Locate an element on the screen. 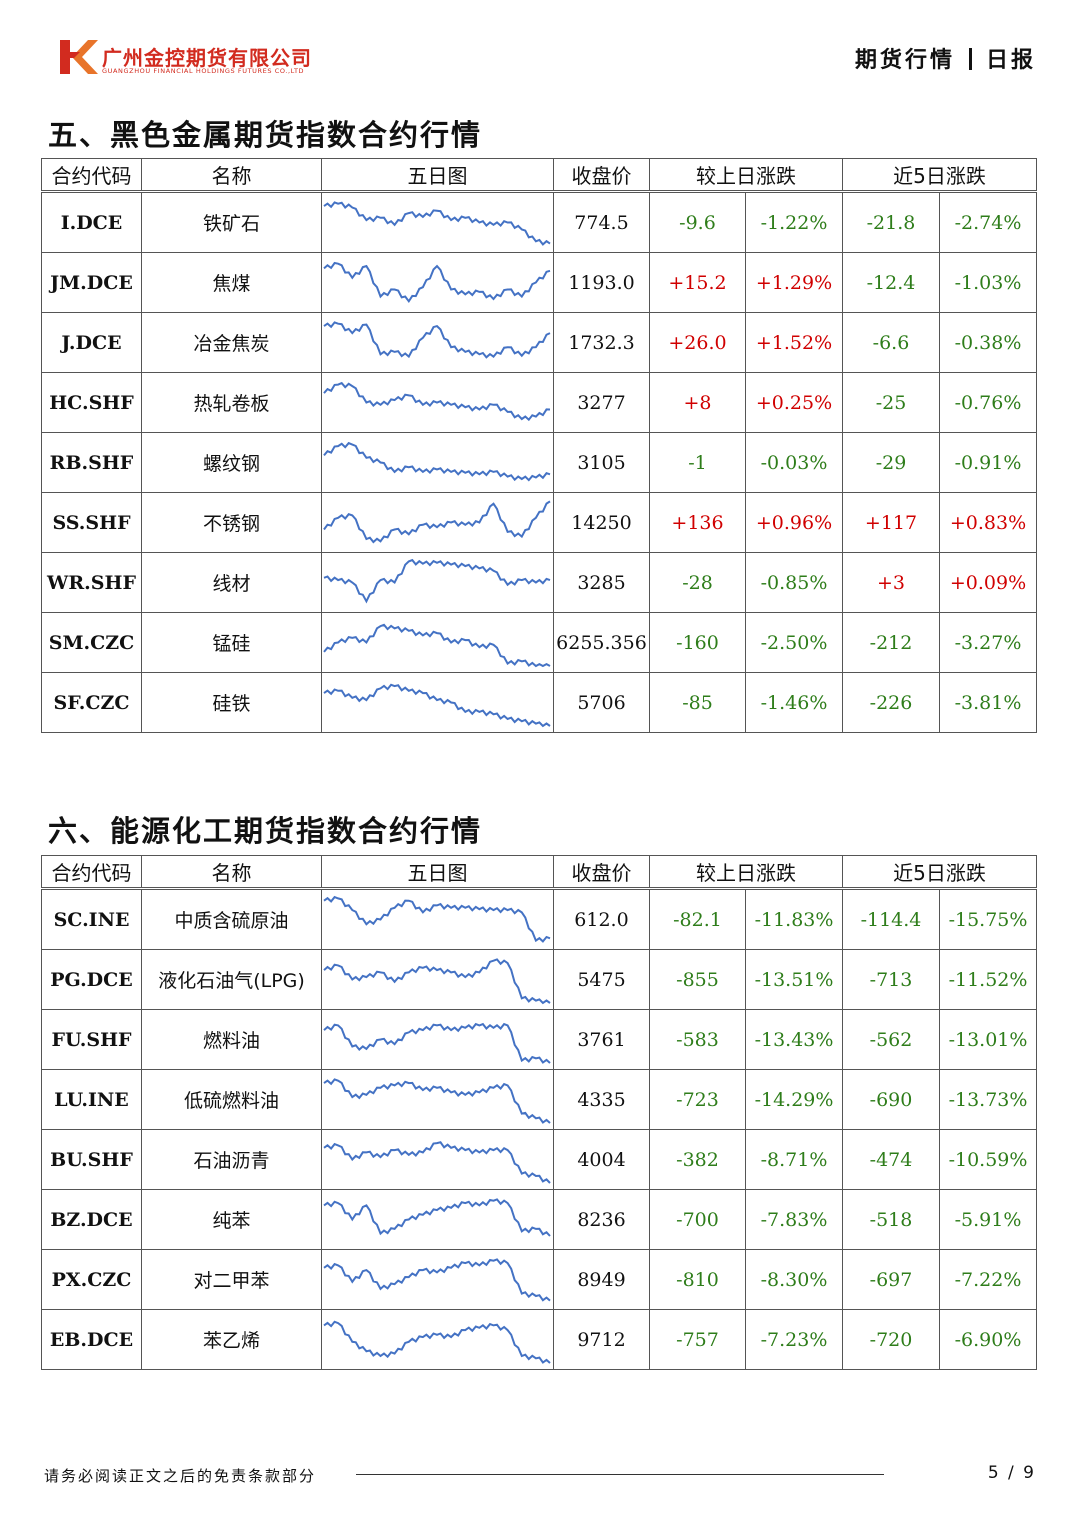 The width and height of the screenshot is (1080, 1527). contract-name: 硅铁 is located at coordinates (231, 702).